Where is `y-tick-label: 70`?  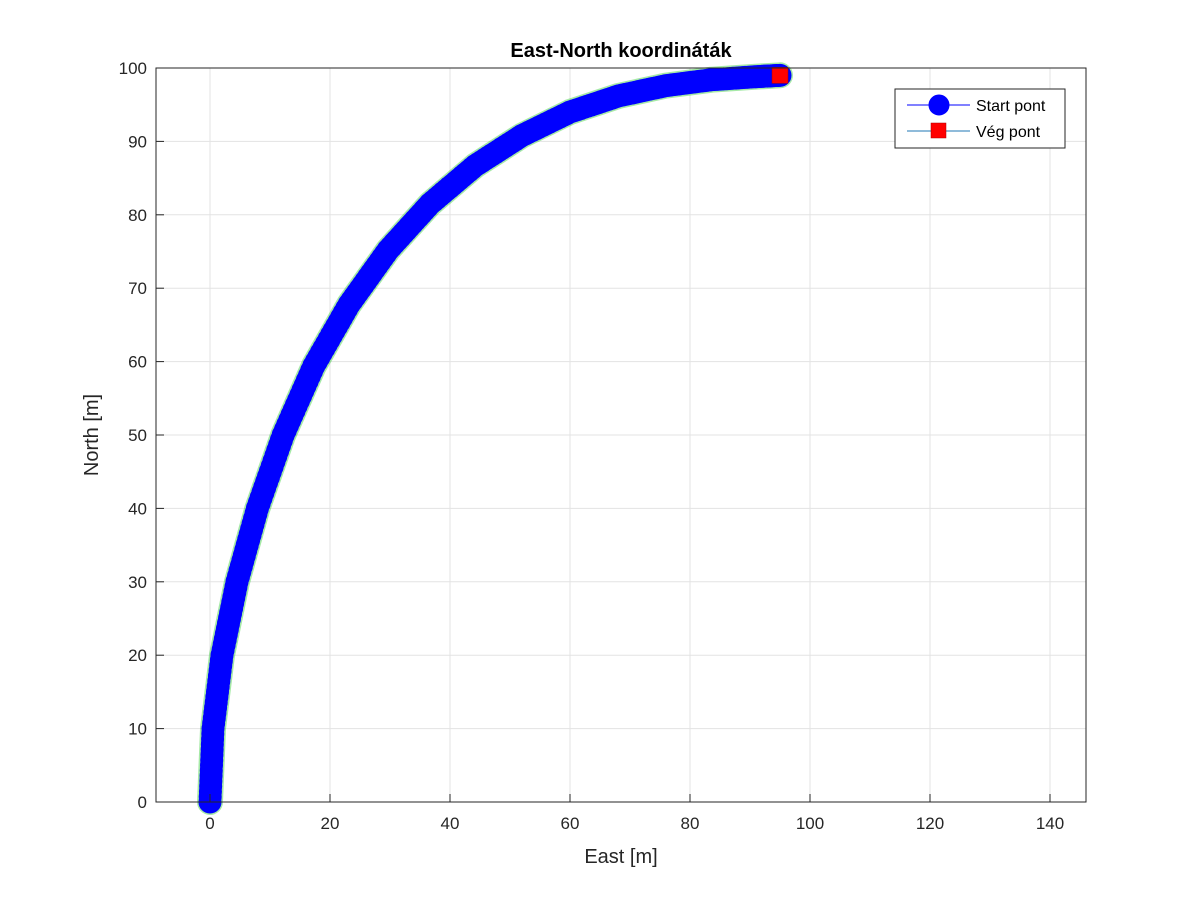 y-tick-label: 70 is located at coordinates (137, 288).